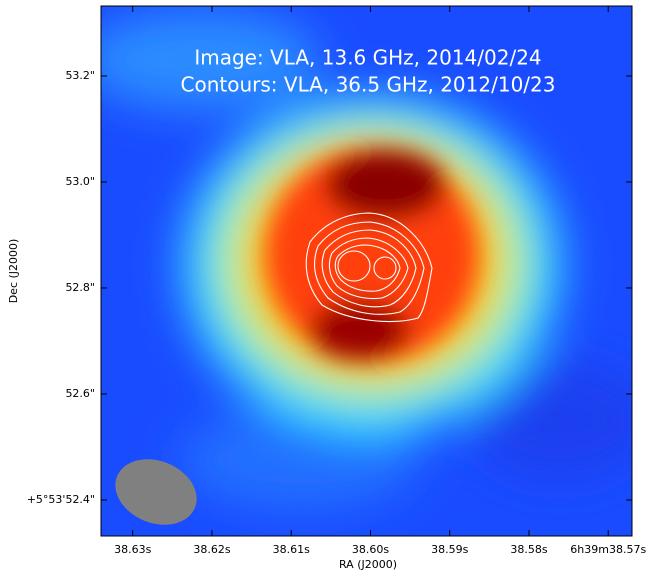  Describe the element at coordinates (211, 549) in the screenshot. I see `x-tick-label: 38.62s` at that location.